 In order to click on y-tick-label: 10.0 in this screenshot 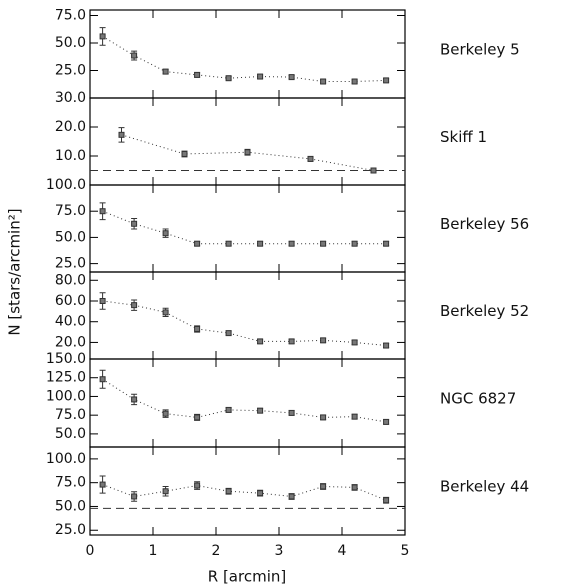, I will do `click(70, 156)`.